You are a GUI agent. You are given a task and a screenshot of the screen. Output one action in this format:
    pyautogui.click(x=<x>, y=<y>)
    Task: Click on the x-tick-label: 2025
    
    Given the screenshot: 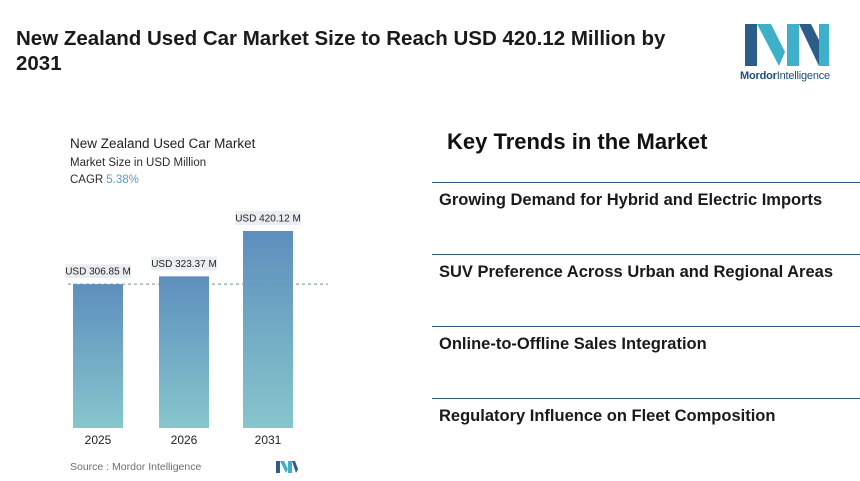 What is the action you would take?
    pyautogui.click(x=98, y=440)
    